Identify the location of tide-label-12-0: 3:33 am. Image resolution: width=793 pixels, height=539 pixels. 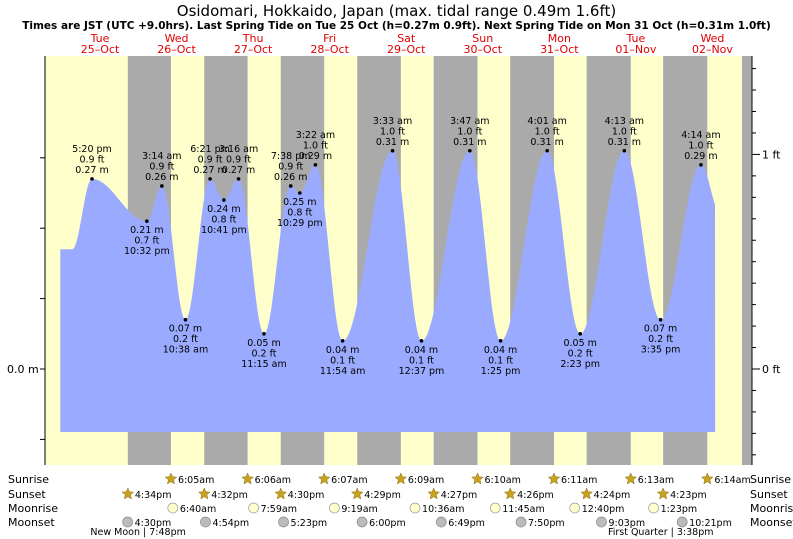
(392, 121).